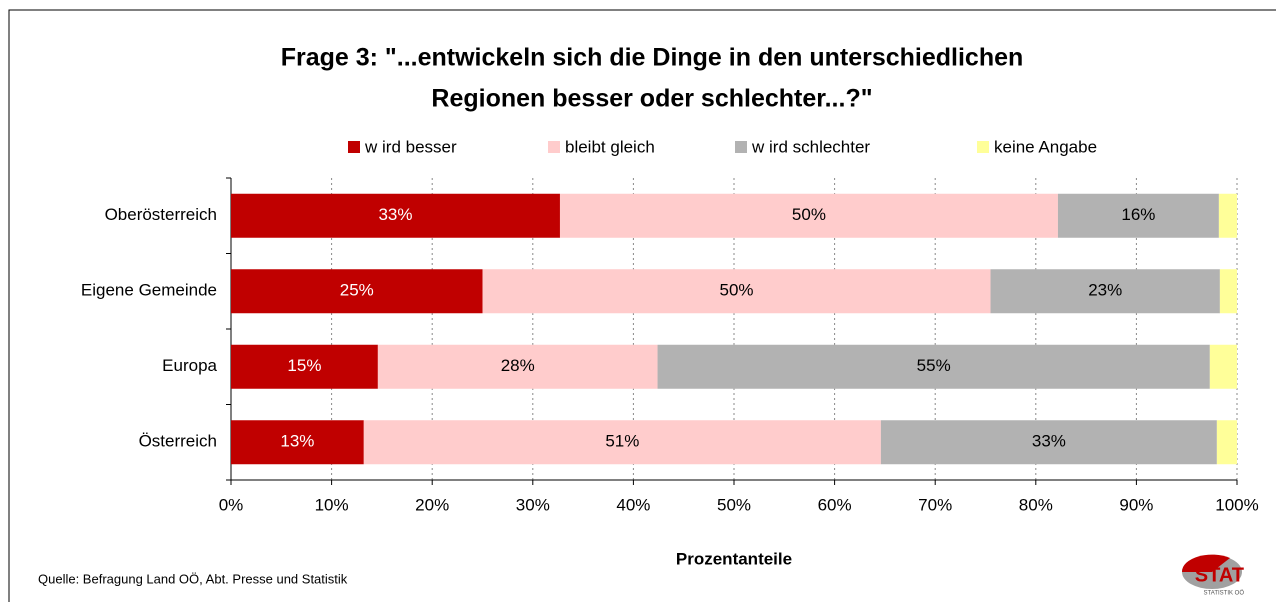  What do you see at coordinates (1045, 146) in the screenshot?
I see `legend-label: keine Angabe` at bounding box center [1045, 146].